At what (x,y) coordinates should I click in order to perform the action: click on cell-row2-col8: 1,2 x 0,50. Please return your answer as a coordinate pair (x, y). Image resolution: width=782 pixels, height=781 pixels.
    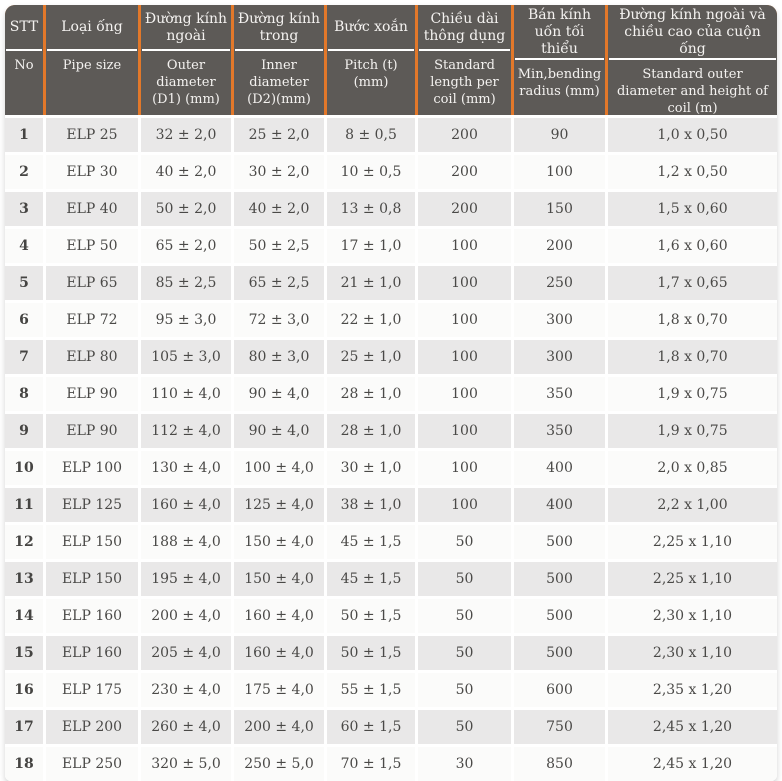
    Looking at the image, I should click on (692, 172).